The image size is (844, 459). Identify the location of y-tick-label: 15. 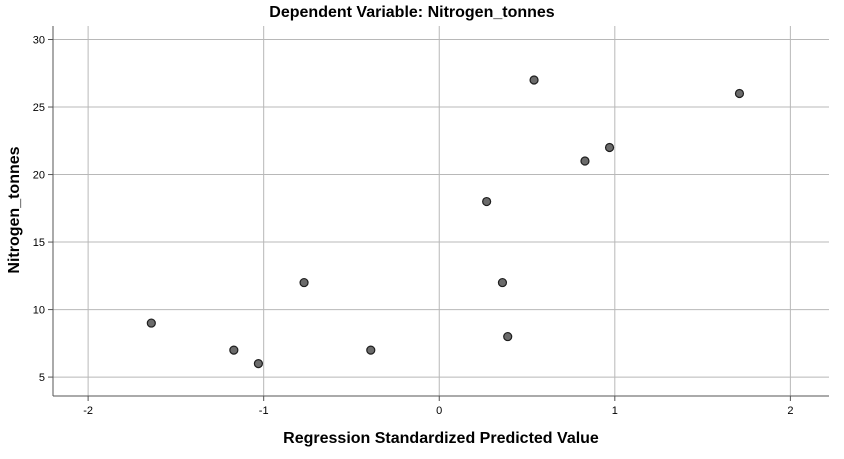
(39, 243).